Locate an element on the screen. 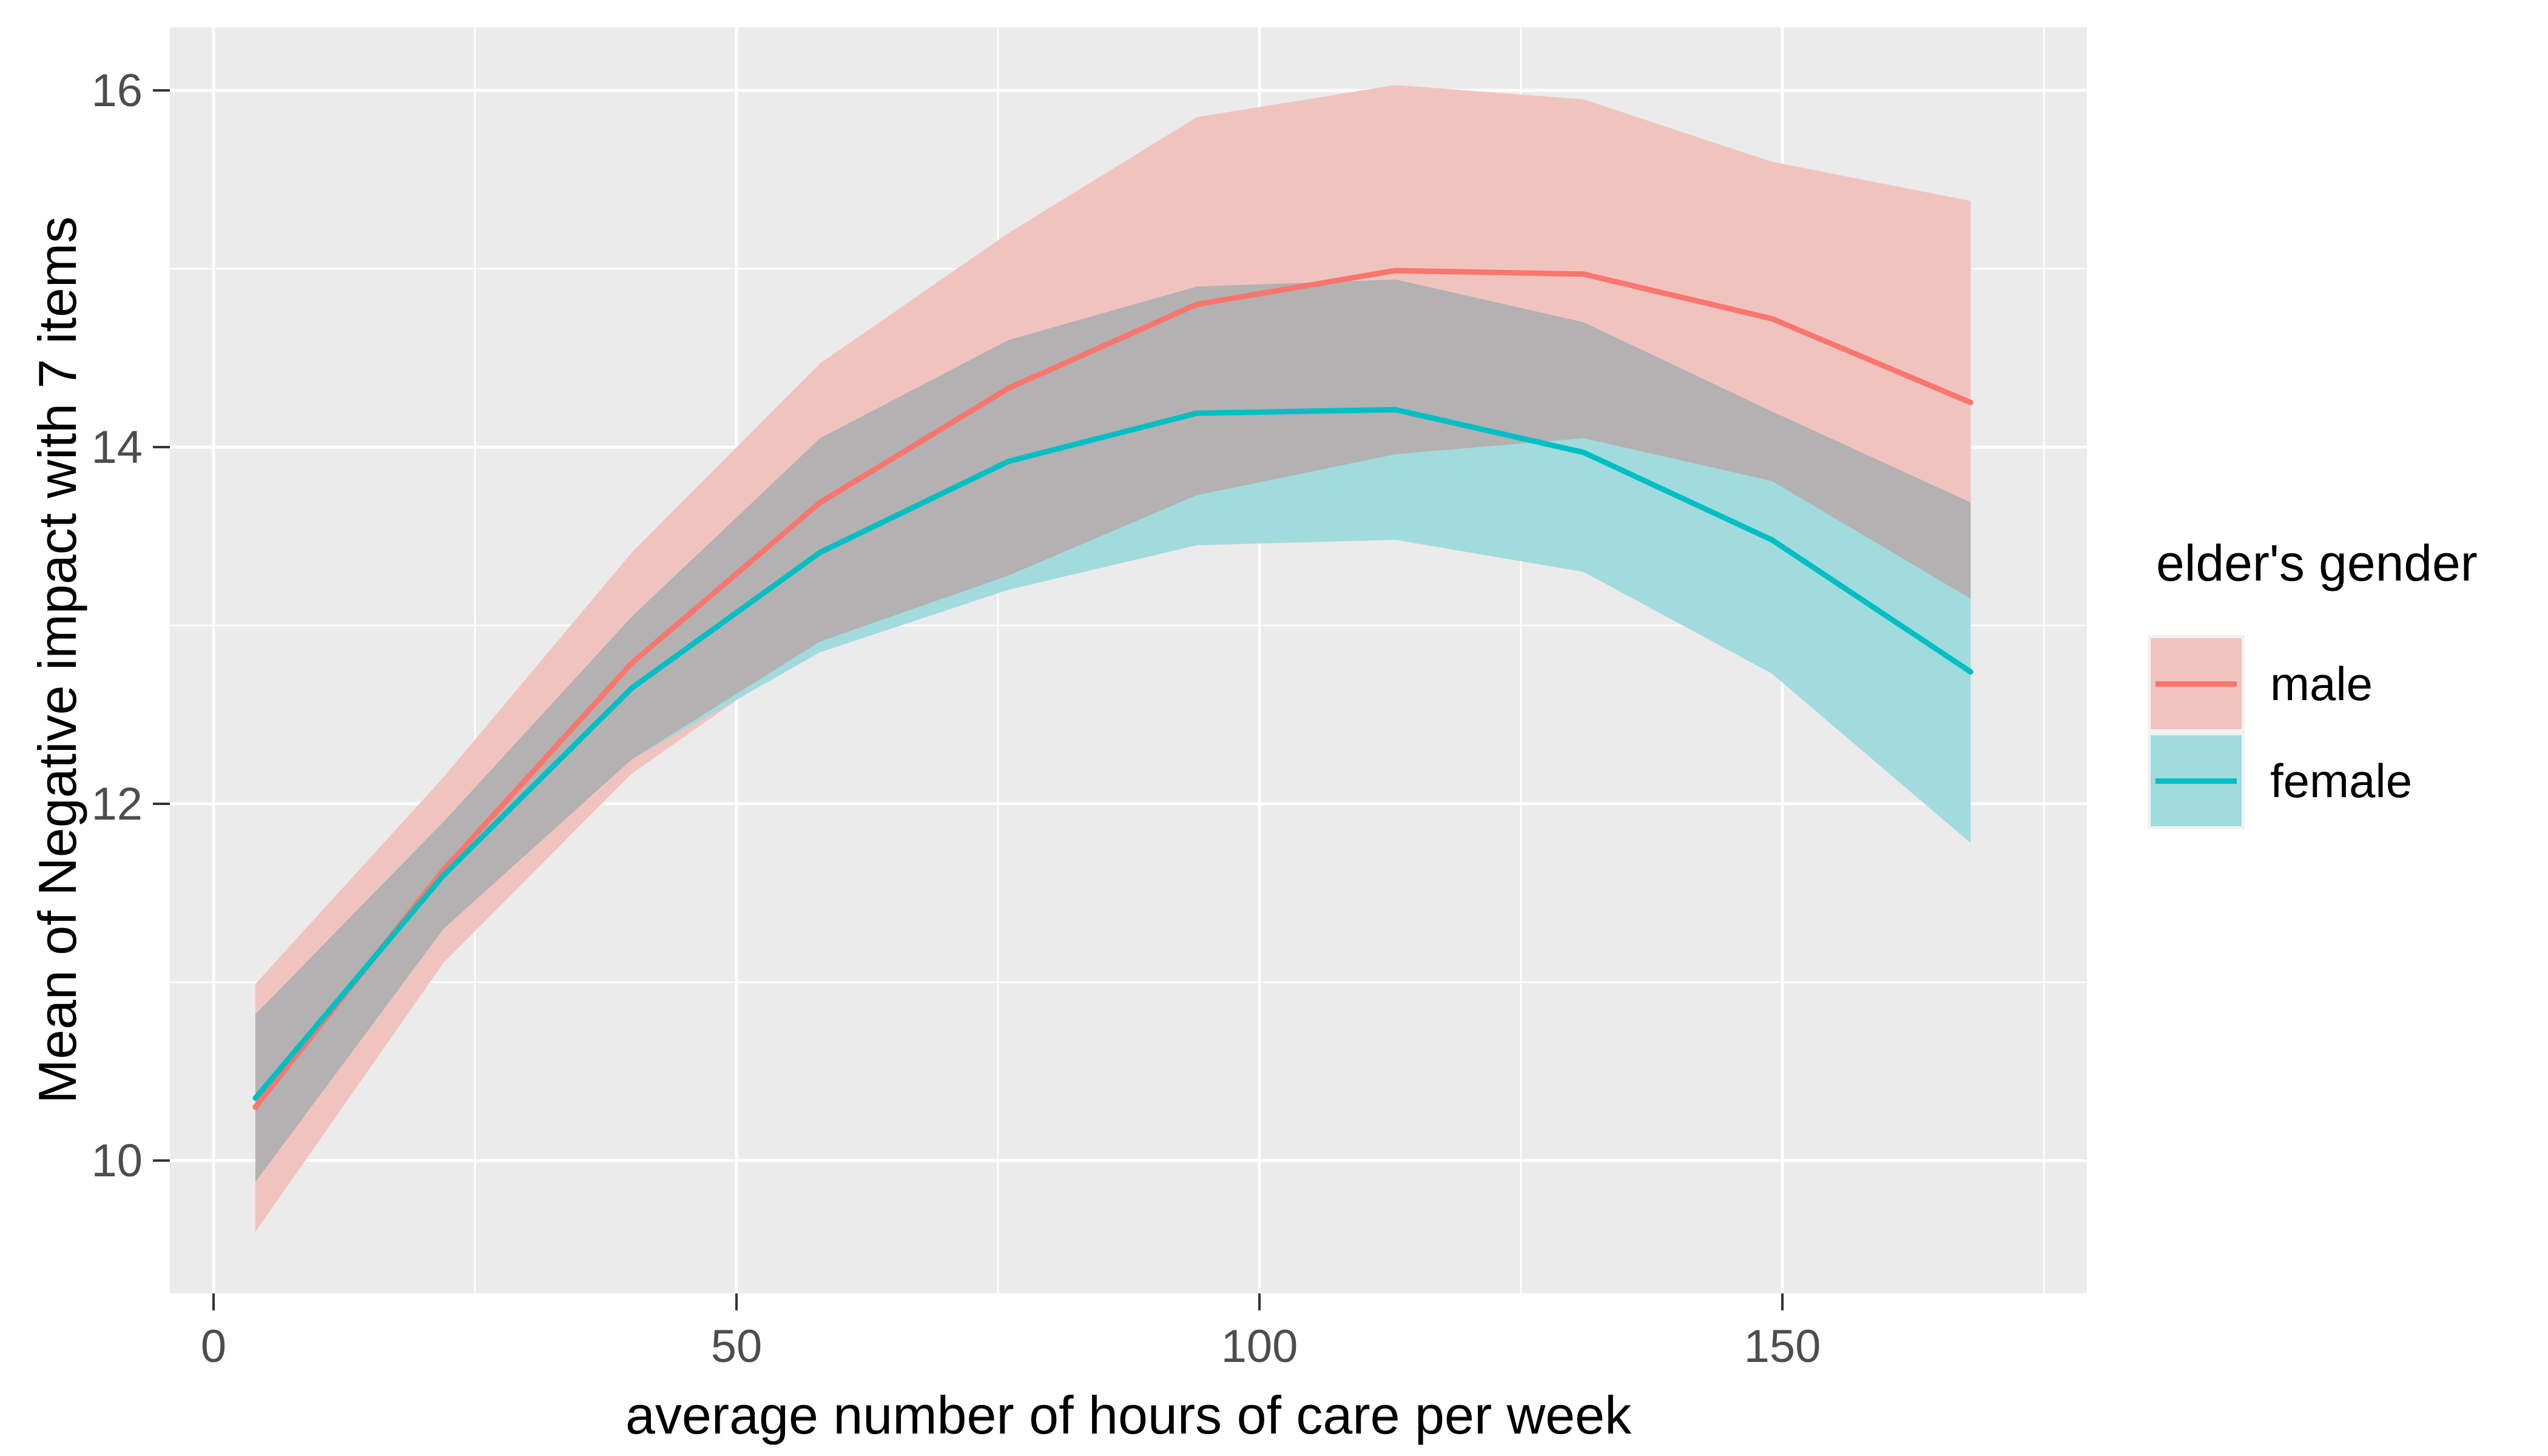  legend-key-line-female is located at coordinates (2196, 781).